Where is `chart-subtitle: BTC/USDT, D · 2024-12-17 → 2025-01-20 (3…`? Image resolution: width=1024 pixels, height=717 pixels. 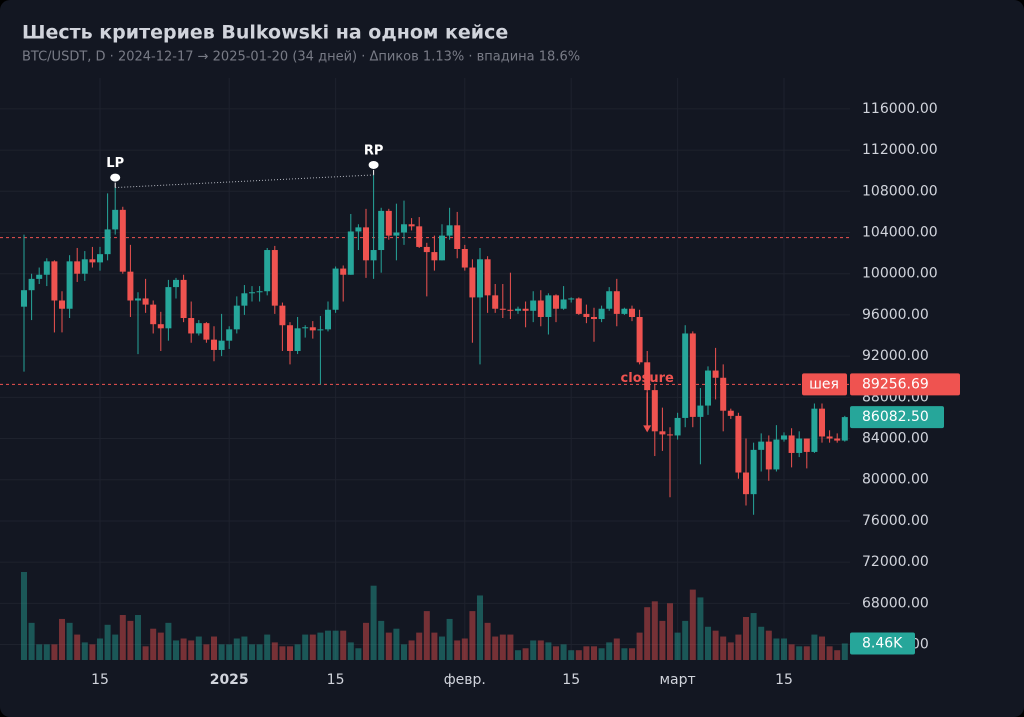 chart-subtitle: BTC/USDT, D · 2024-12-17 → 2025-01-20 (3… is located at coordinates (301, 57).